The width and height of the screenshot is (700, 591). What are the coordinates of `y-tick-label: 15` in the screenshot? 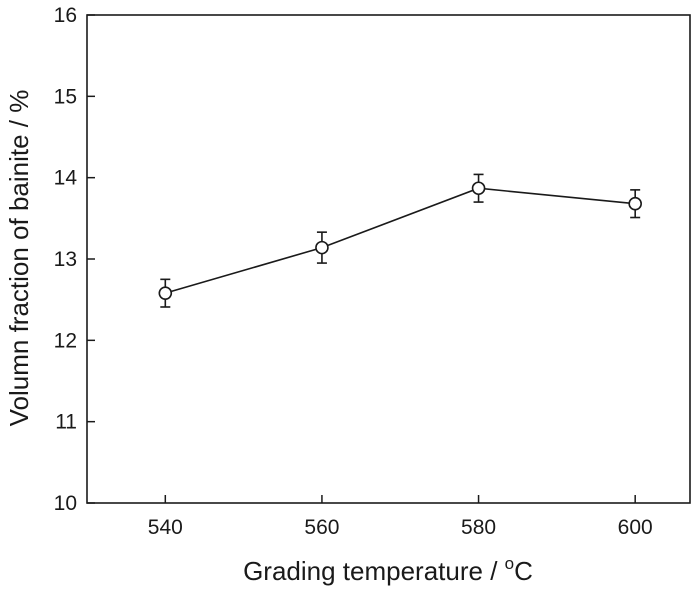 It's located at (65, 96).